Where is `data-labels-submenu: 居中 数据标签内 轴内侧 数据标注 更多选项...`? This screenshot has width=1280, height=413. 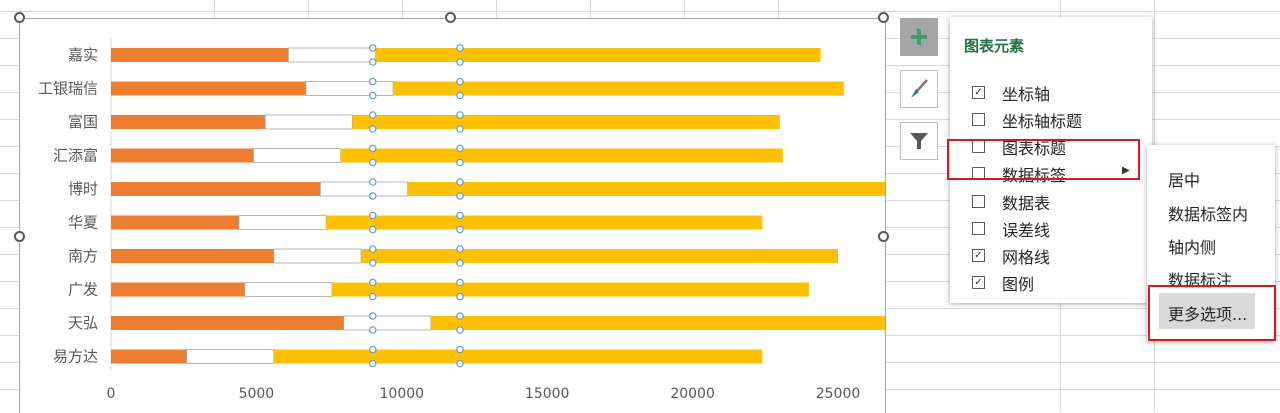
data-labels-submenu: 居中 数据标签内 轴内侧 数据标注 更多选项... is located at coordinates (1211, 243).